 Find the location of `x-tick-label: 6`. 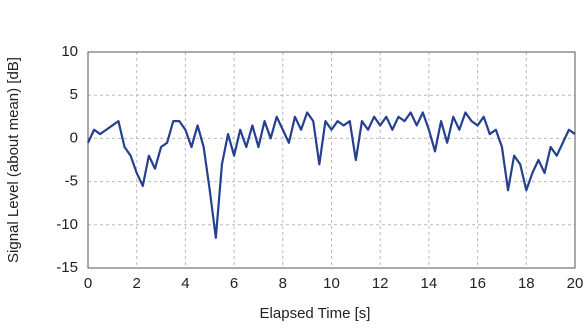

x-tick-label: 6 is located at coordinates (234, 283).